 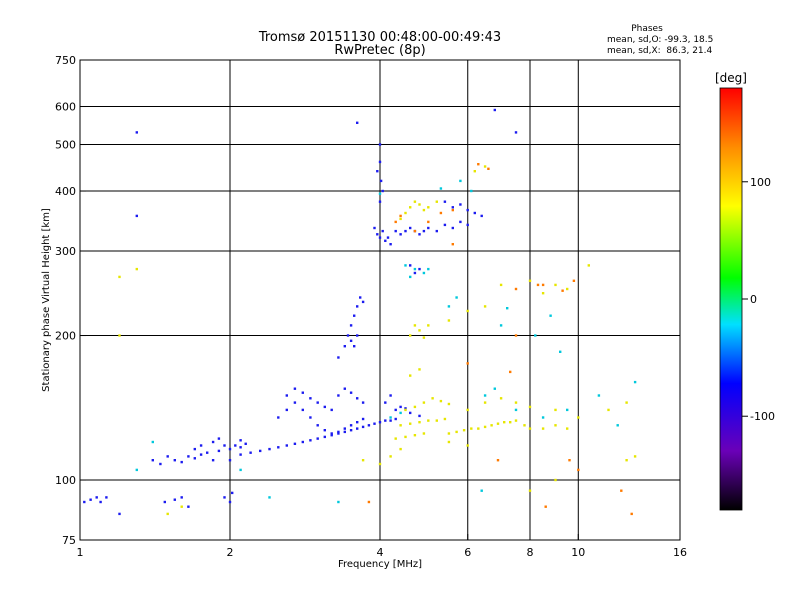 What do you see at coordinates (65, 60) in the screenshot?
I see `y-tick-label: 750` at bounding box center [65, 60].